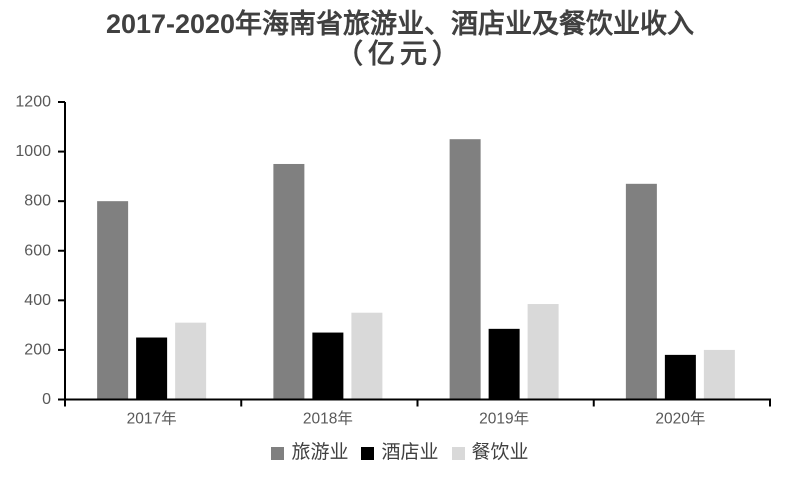  Describe the element at coordinates (465, 269) in the screenshot. I see `bar-旅游业-2019年` at that location.